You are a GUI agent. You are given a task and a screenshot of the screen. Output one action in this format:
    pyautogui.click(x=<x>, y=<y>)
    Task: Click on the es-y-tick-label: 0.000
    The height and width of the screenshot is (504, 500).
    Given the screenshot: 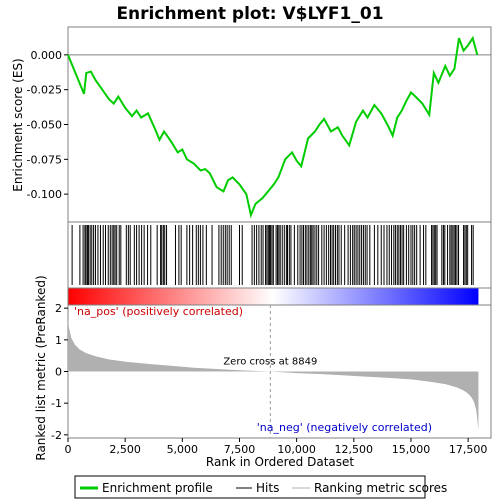 What is the action you would take?
    pyautogui.click(x=47, y=55)
    